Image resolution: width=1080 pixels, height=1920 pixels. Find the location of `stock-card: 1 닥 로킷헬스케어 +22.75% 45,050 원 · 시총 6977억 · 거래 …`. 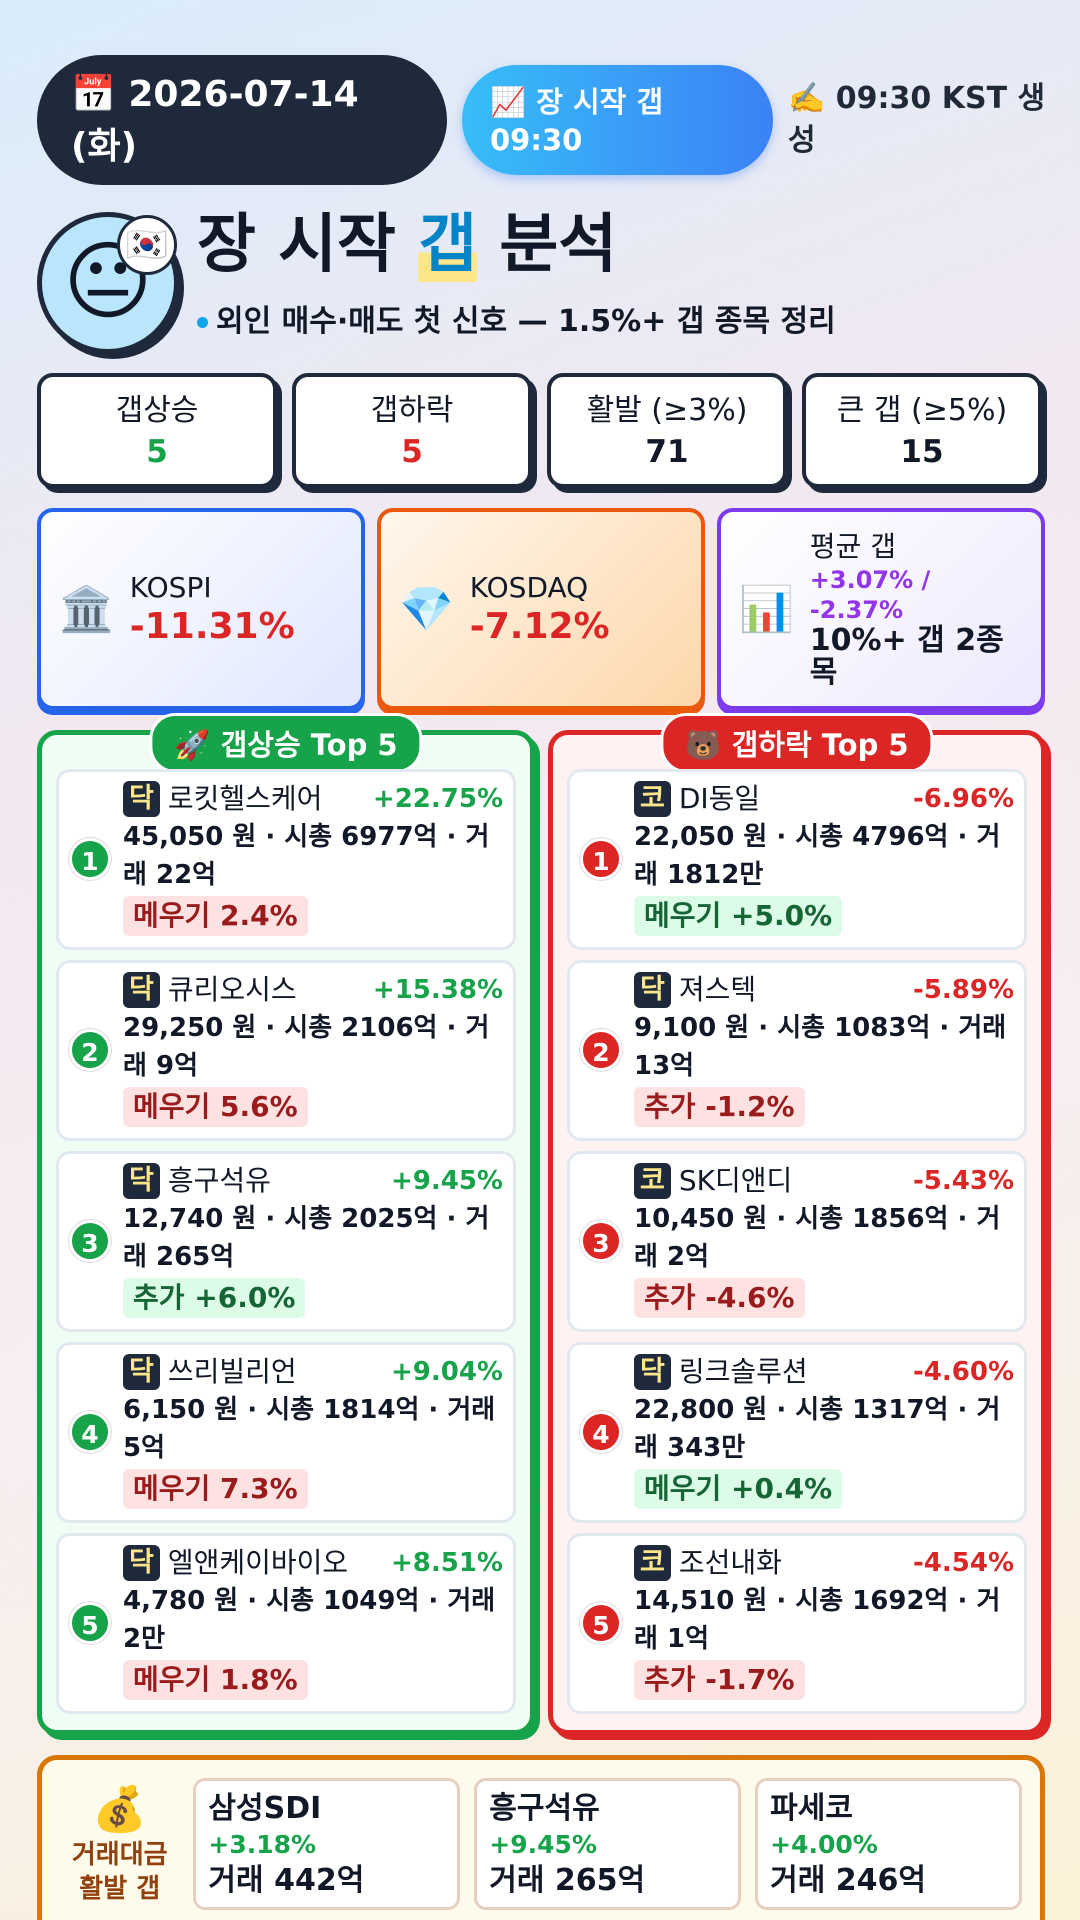

stock-card: 1 닥 로킷헬스케어 +22.75% 45,050 원 · 시총 6977억 · 거래 … is located at coordinates (286, 859).